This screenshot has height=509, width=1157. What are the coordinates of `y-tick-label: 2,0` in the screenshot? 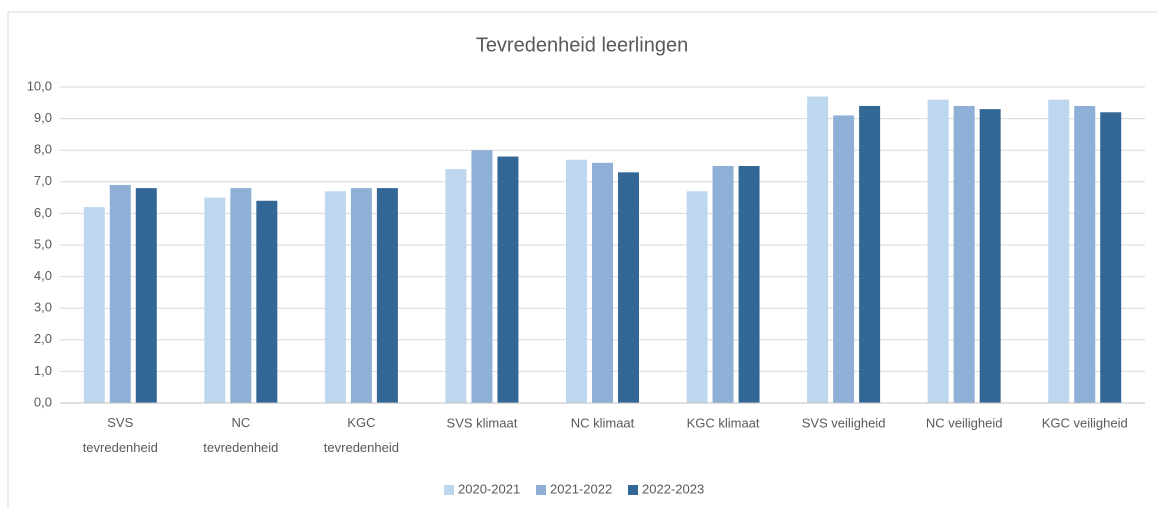 It's located at (43, 338).